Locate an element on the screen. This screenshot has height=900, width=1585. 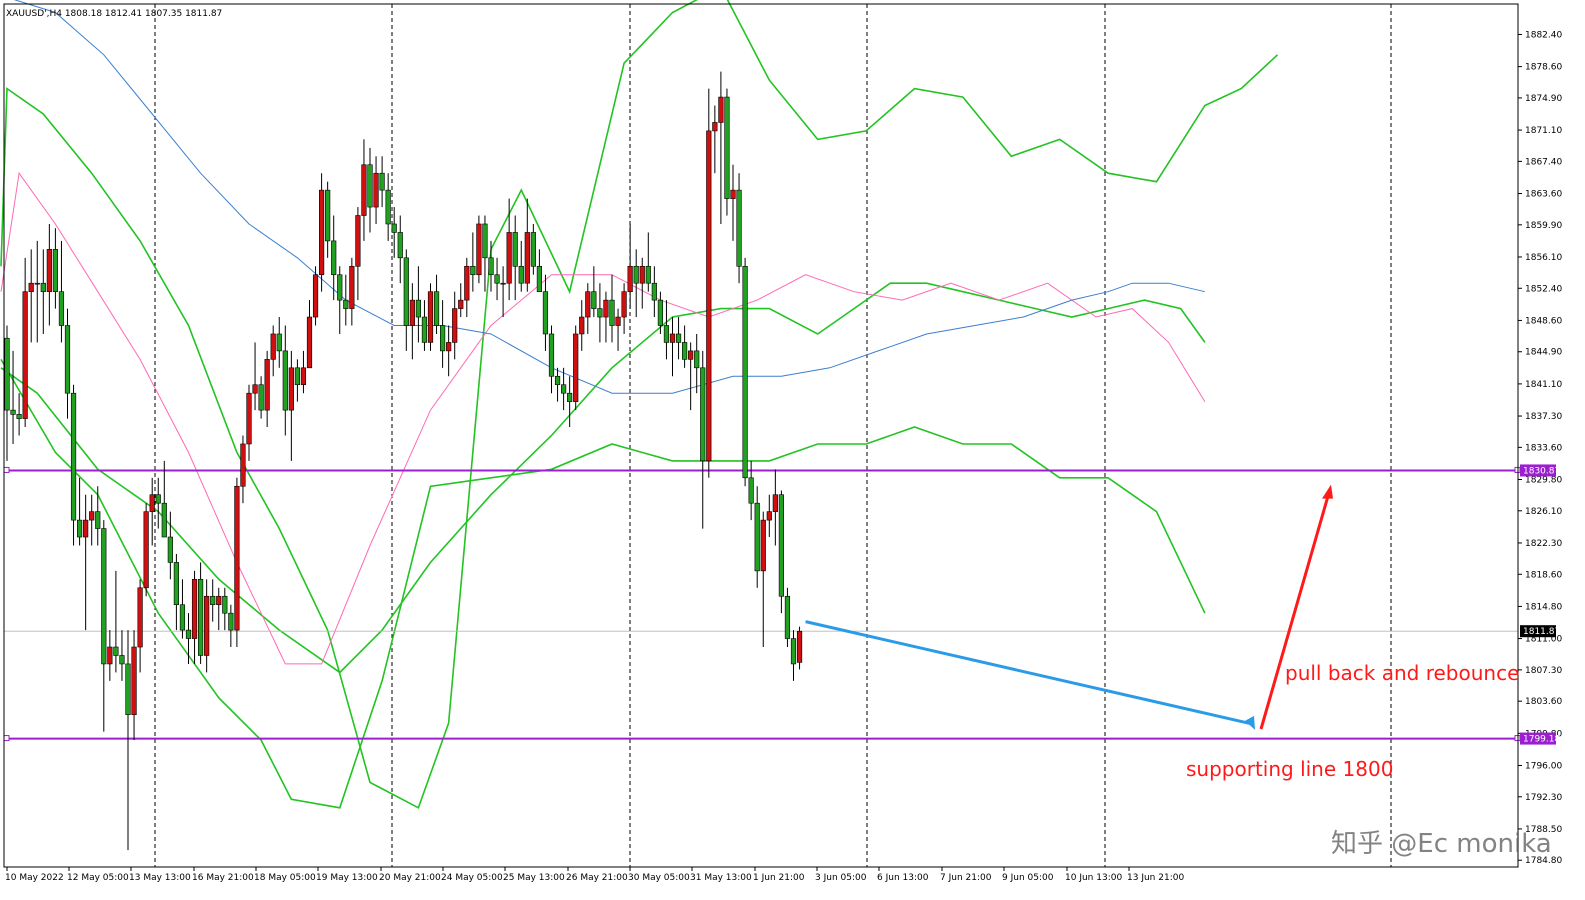
level-price-label: 1811.87 is located at coordinates (1541, 632).